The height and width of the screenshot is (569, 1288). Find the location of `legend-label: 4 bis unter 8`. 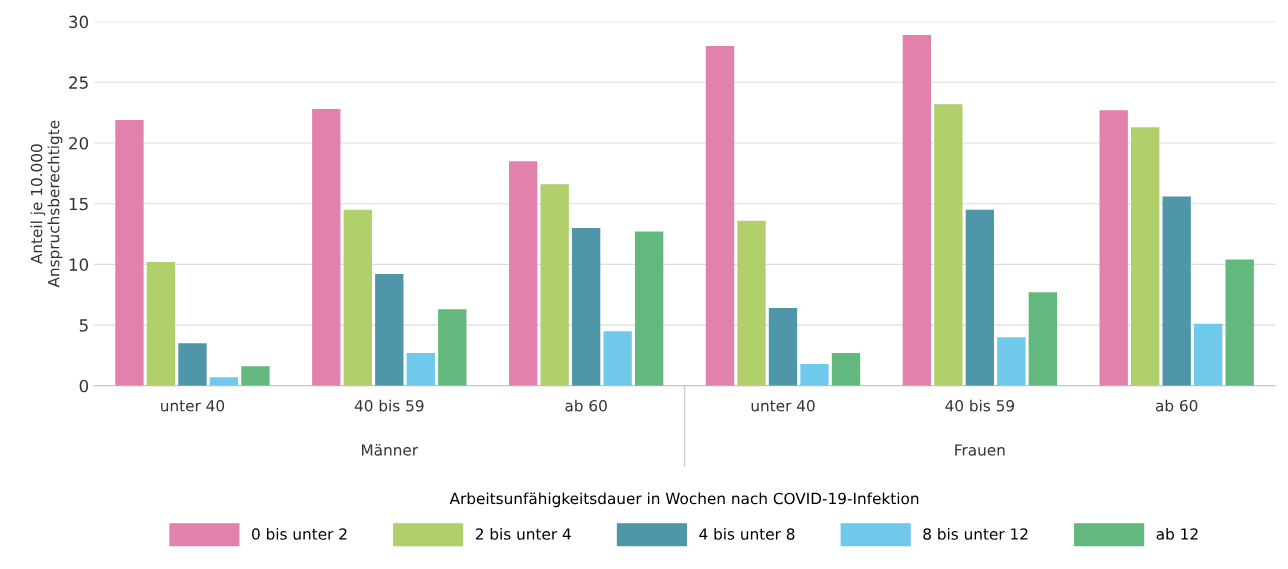

legend-label: 4 bis unter 8 is located at coordinates (747, 533).